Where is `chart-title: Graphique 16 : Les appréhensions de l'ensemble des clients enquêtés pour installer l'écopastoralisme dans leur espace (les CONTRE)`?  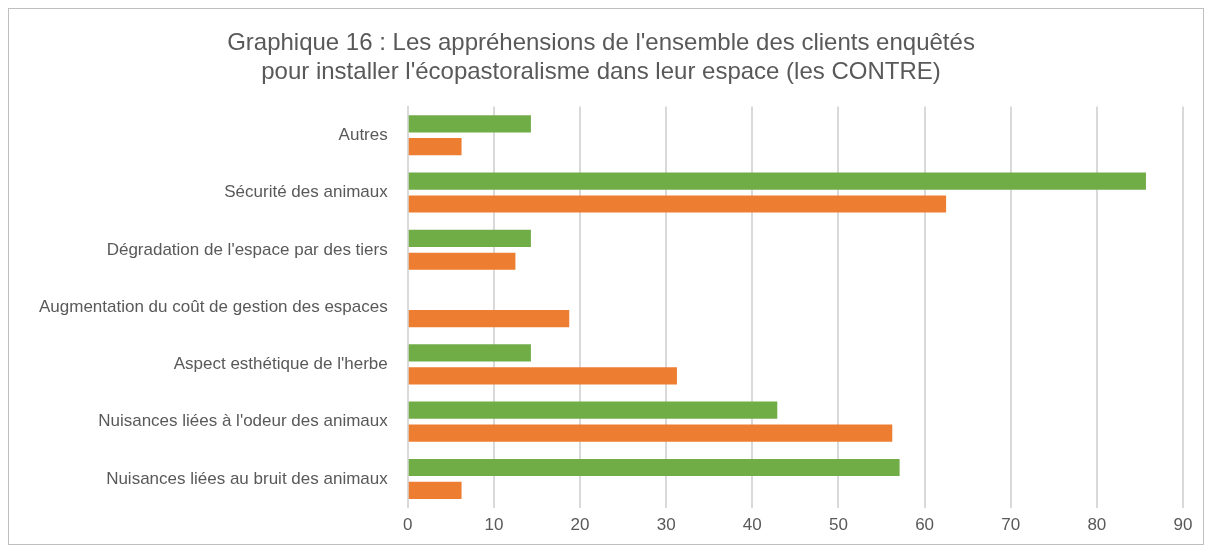 chart-title: Graphique 16 : Les appréhensions de l'ensemble des clients enquêtés pour installer l'écopastoralisme dans leur espace (les CONTRE) is located at coordinates (601, 56).